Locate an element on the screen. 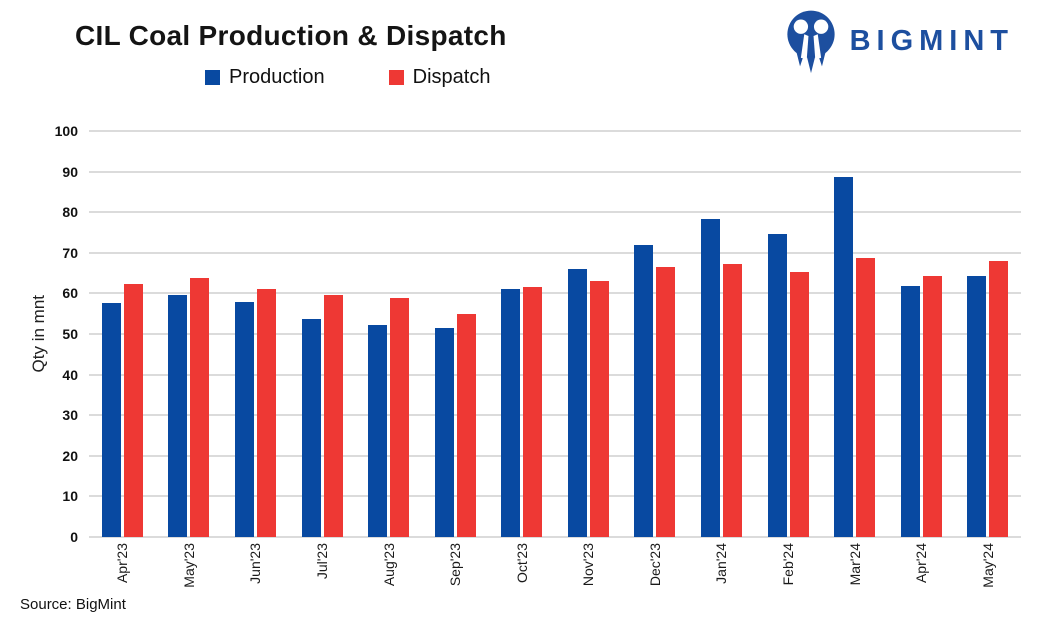 The height and width of the screenshot is (626, 1044). x-tick-cell-May'23: May'23 is located at coordinates (189, 574).